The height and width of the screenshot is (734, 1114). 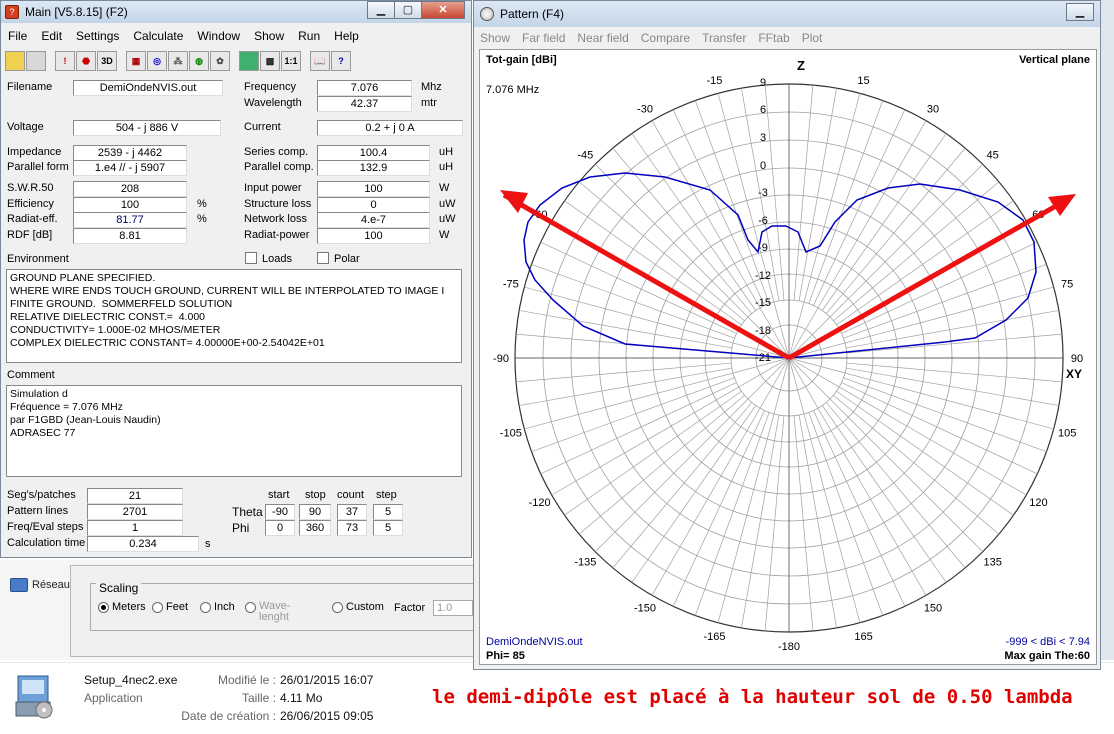 What do you see at coordinates (774, 38) in the screenshot?
I see `pattern-menu-fftab: FFtab` at bounding box center [774, 38].